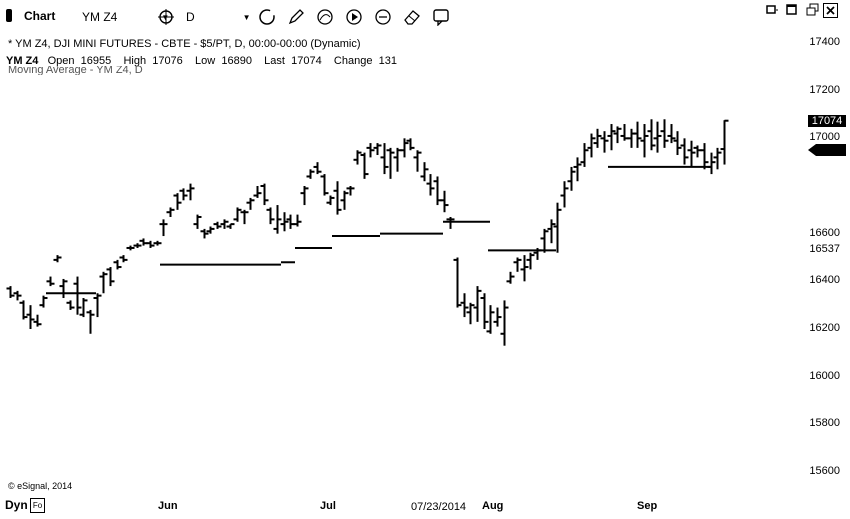 The width and height of the screenshot is (850, 519). Describe the element at coordinates (383, 17) in the screenshot. I see `zoom-icon` at that location.